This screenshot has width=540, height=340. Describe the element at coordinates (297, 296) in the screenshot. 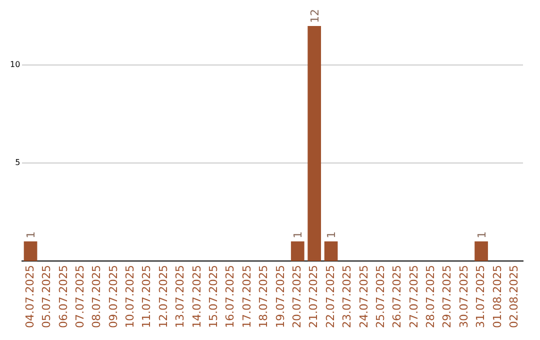

I see `x-tick-label: 20.07.2025` at that location.